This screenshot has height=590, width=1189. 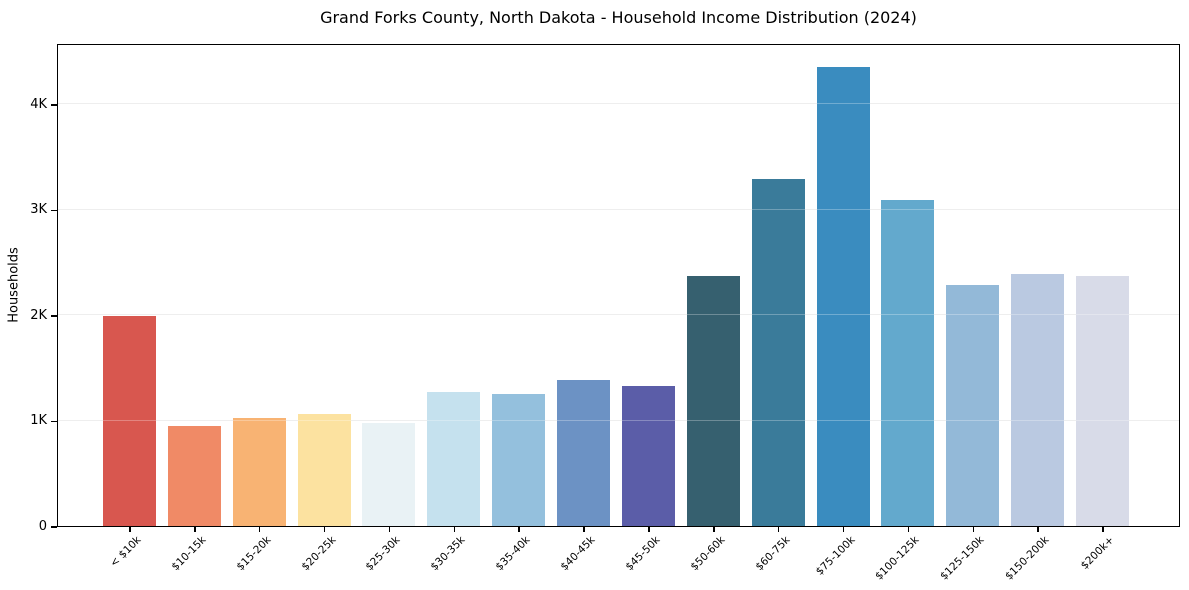 I want to click on x-tick-$45-50k, so click(x=649, y=529).